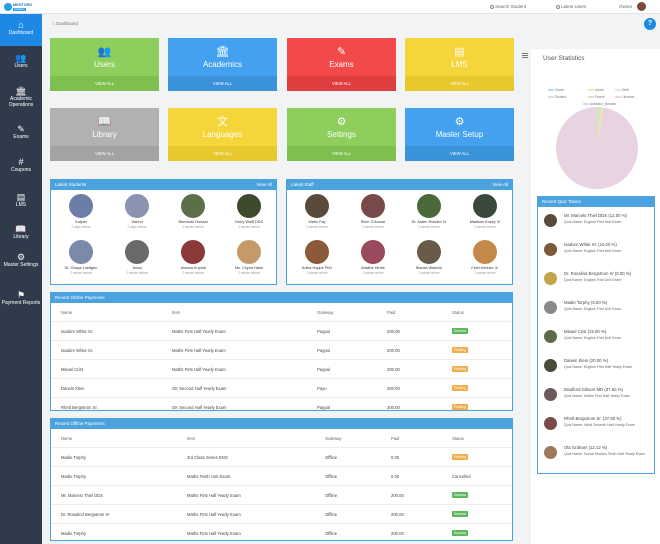 The width and height of the screenshot is (660, 544). What do you see at coordinates (81, 211) in the screenshot?
I see `person-card: Kalyan 2 days before` at bounding box center [81, 211].